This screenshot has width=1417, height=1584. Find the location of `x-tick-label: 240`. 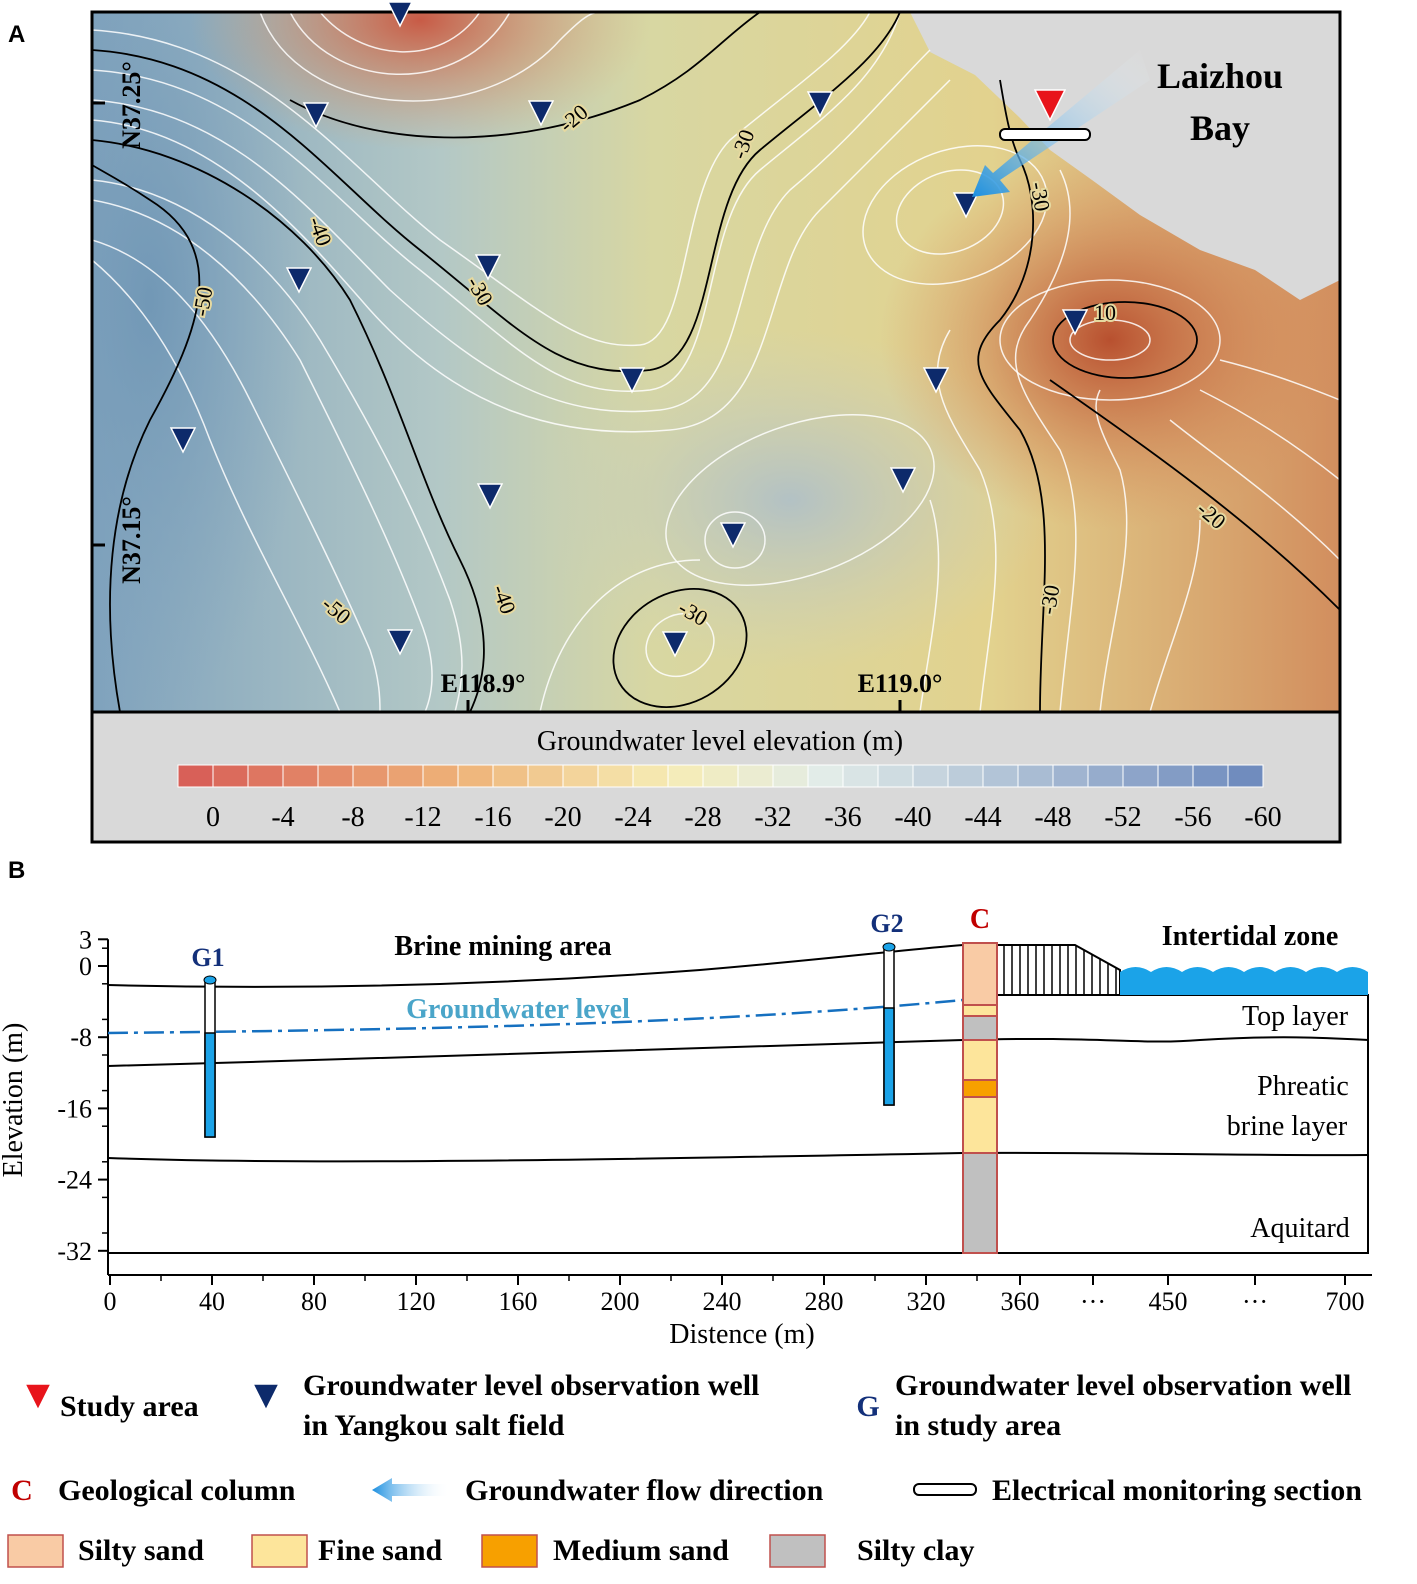

x-tick-label: 240 is located at coordinates (722, 1301).